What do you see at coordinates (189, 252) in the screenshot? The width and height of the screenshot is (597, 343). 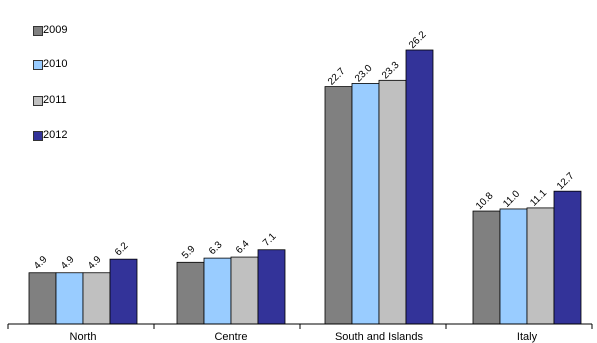 I see `value-label: 5.9` at bounding box center [189, 252].